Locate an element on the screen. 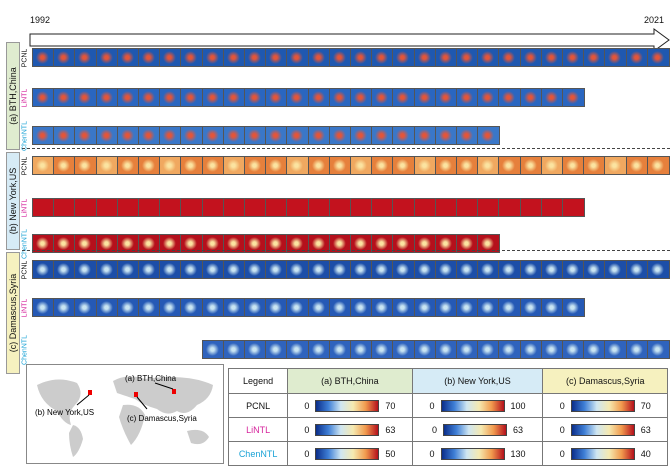  range-max: 100 is located at coordinates (518, 405).